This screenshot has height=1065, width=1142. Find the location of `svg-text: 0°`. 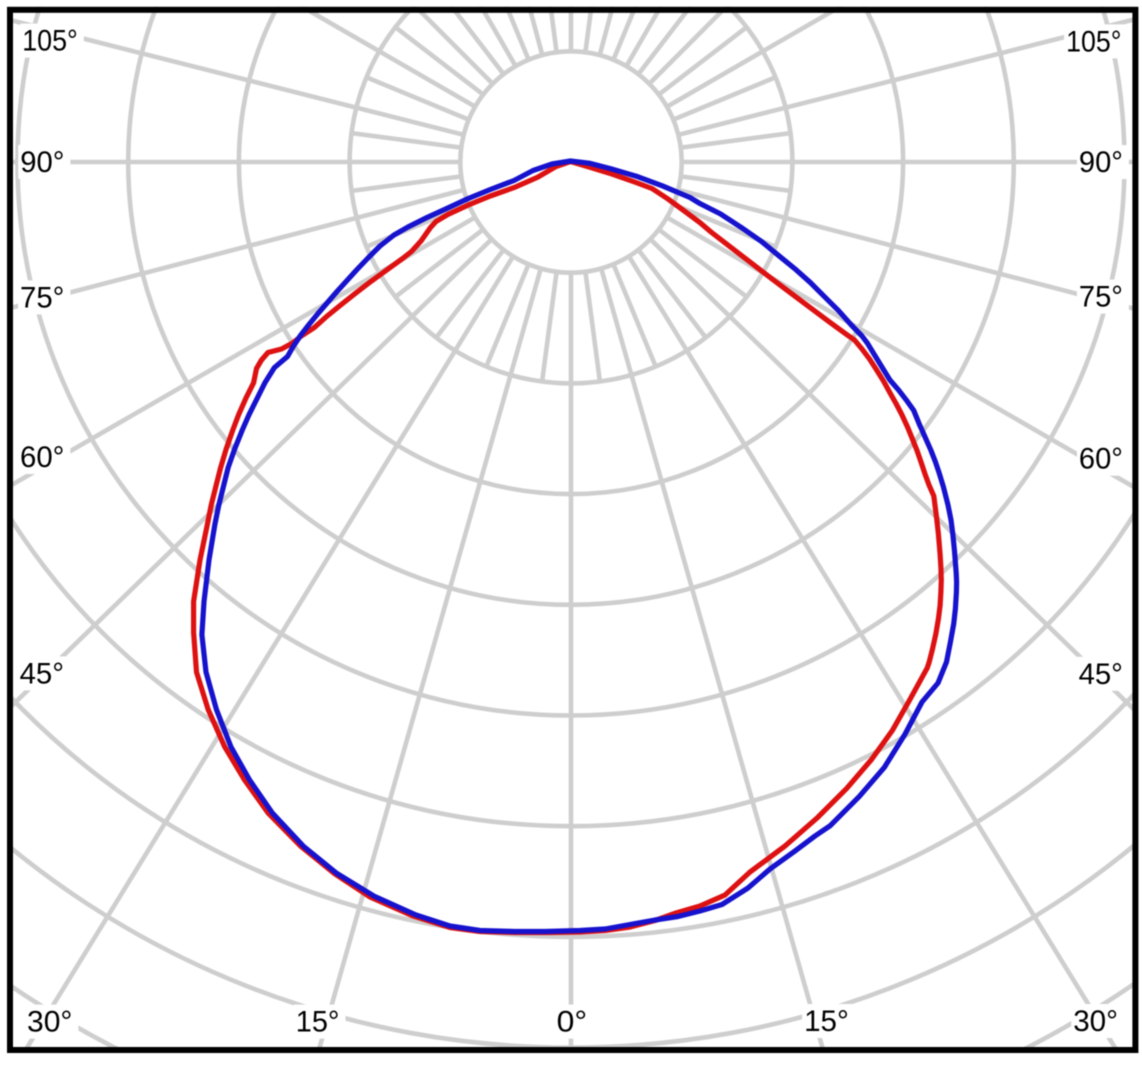

svg-text: 0° is located at coordinates (572, 1022).